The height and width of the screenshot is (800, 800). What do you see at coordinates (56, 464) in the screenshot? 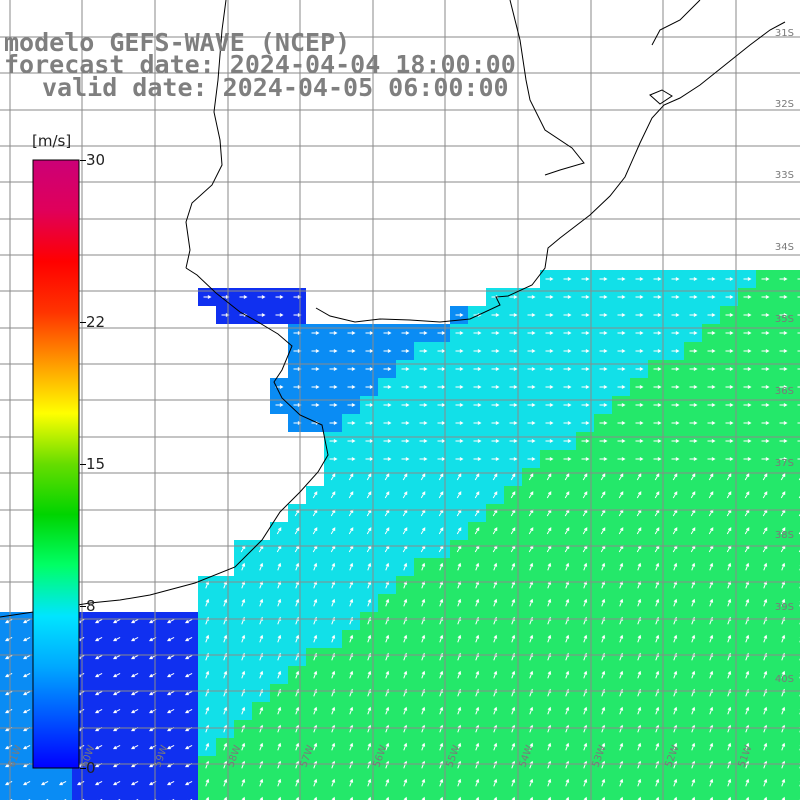
I see `colorbar-gradient` at bounding box center [56, 464].